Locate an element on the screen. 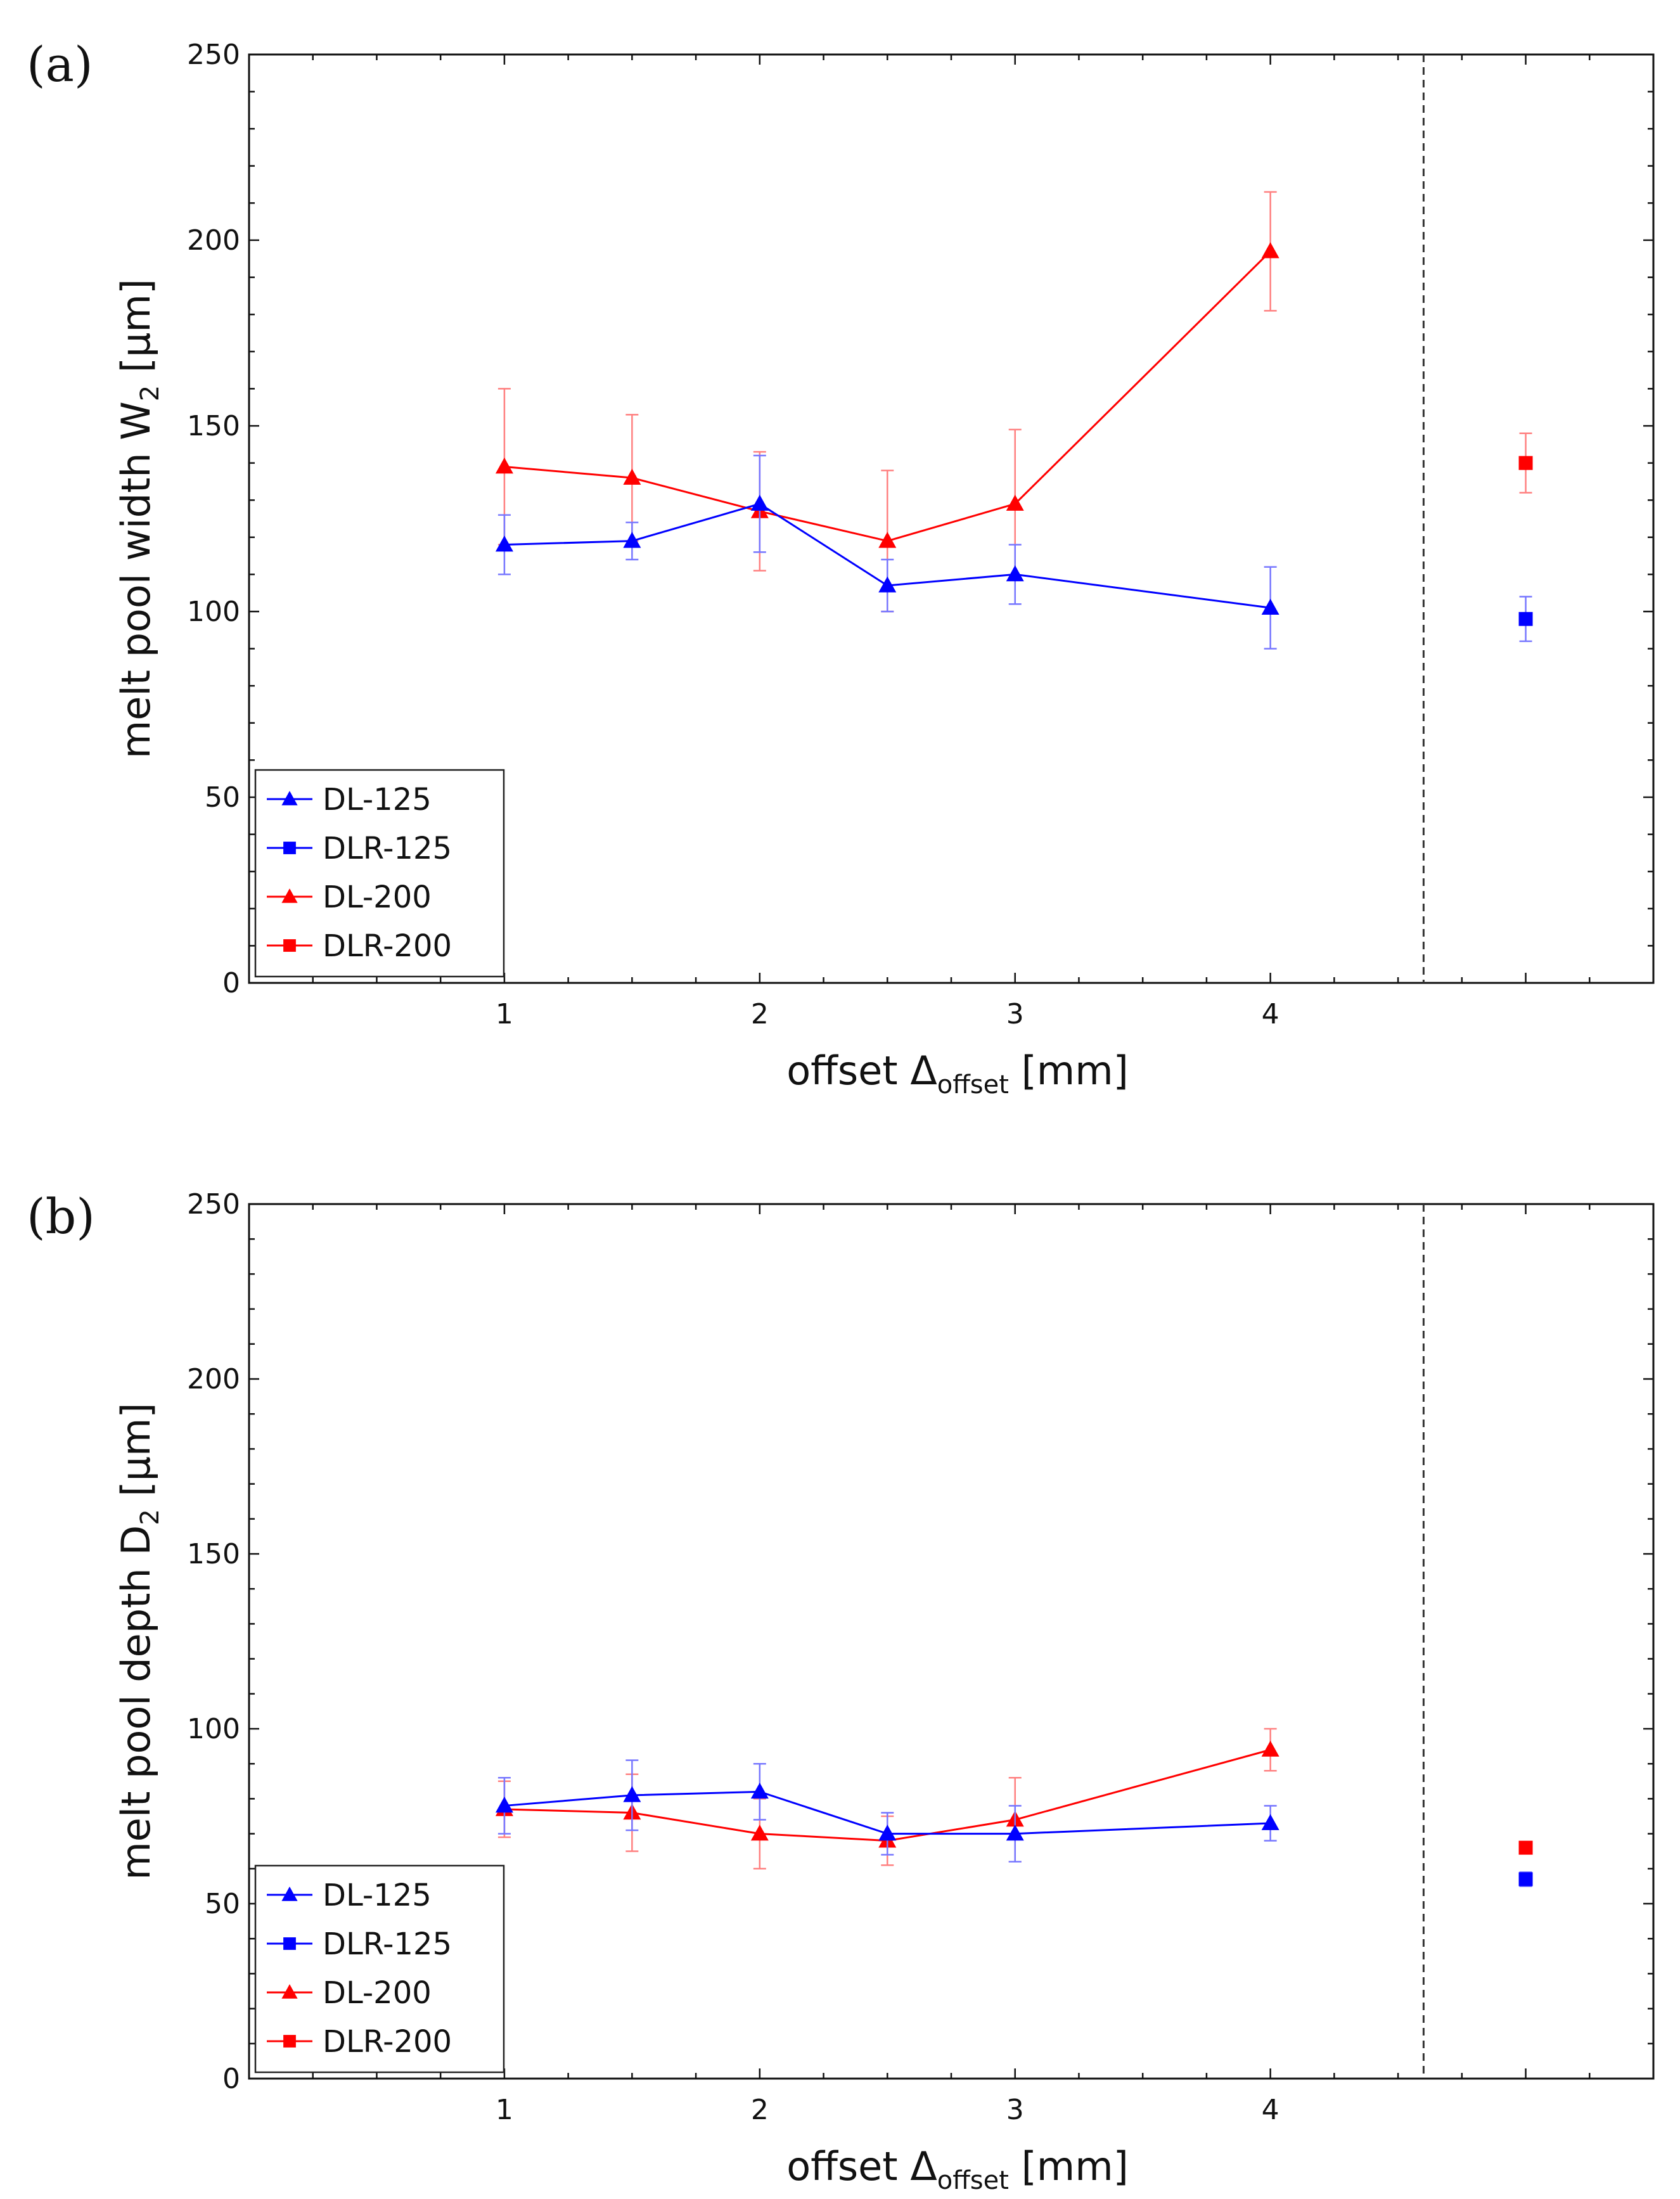 The height and width of the screenshot is (2199, 1680). y-axis-title-main: melt pool width W is located at coordinates (136, 580).